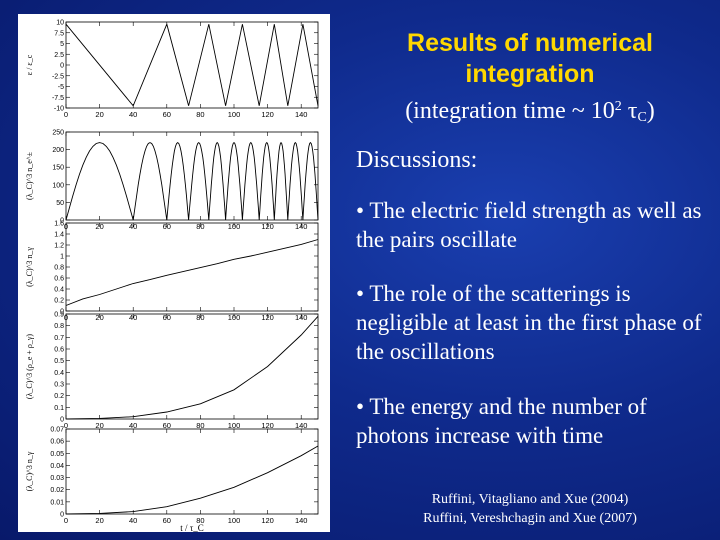 The width and height of the screenshot is (720, 540). I want to click on discussions-heading: Discussions:, so click(417, 160).